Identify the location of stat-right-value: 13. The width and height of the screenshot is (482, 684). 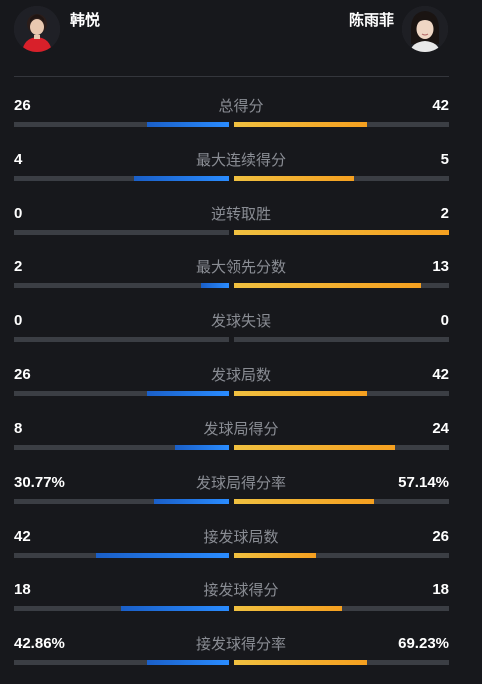
(440, 266).